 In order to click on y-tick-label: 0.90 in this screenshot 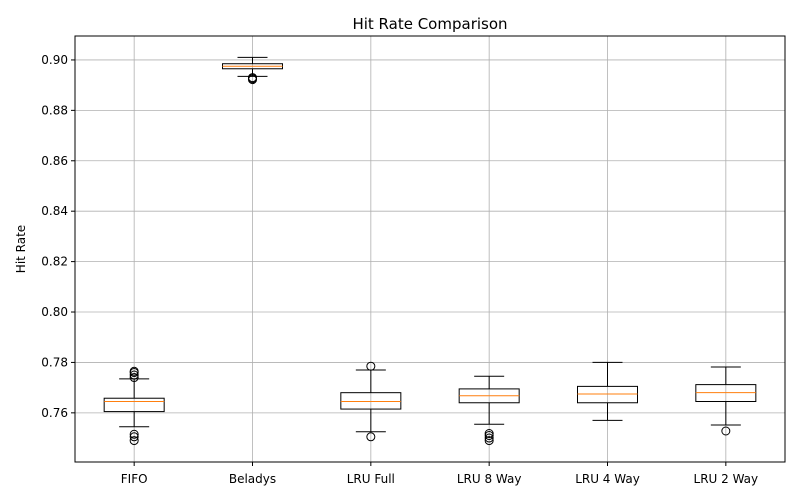, I will do `click(54, 60)`.